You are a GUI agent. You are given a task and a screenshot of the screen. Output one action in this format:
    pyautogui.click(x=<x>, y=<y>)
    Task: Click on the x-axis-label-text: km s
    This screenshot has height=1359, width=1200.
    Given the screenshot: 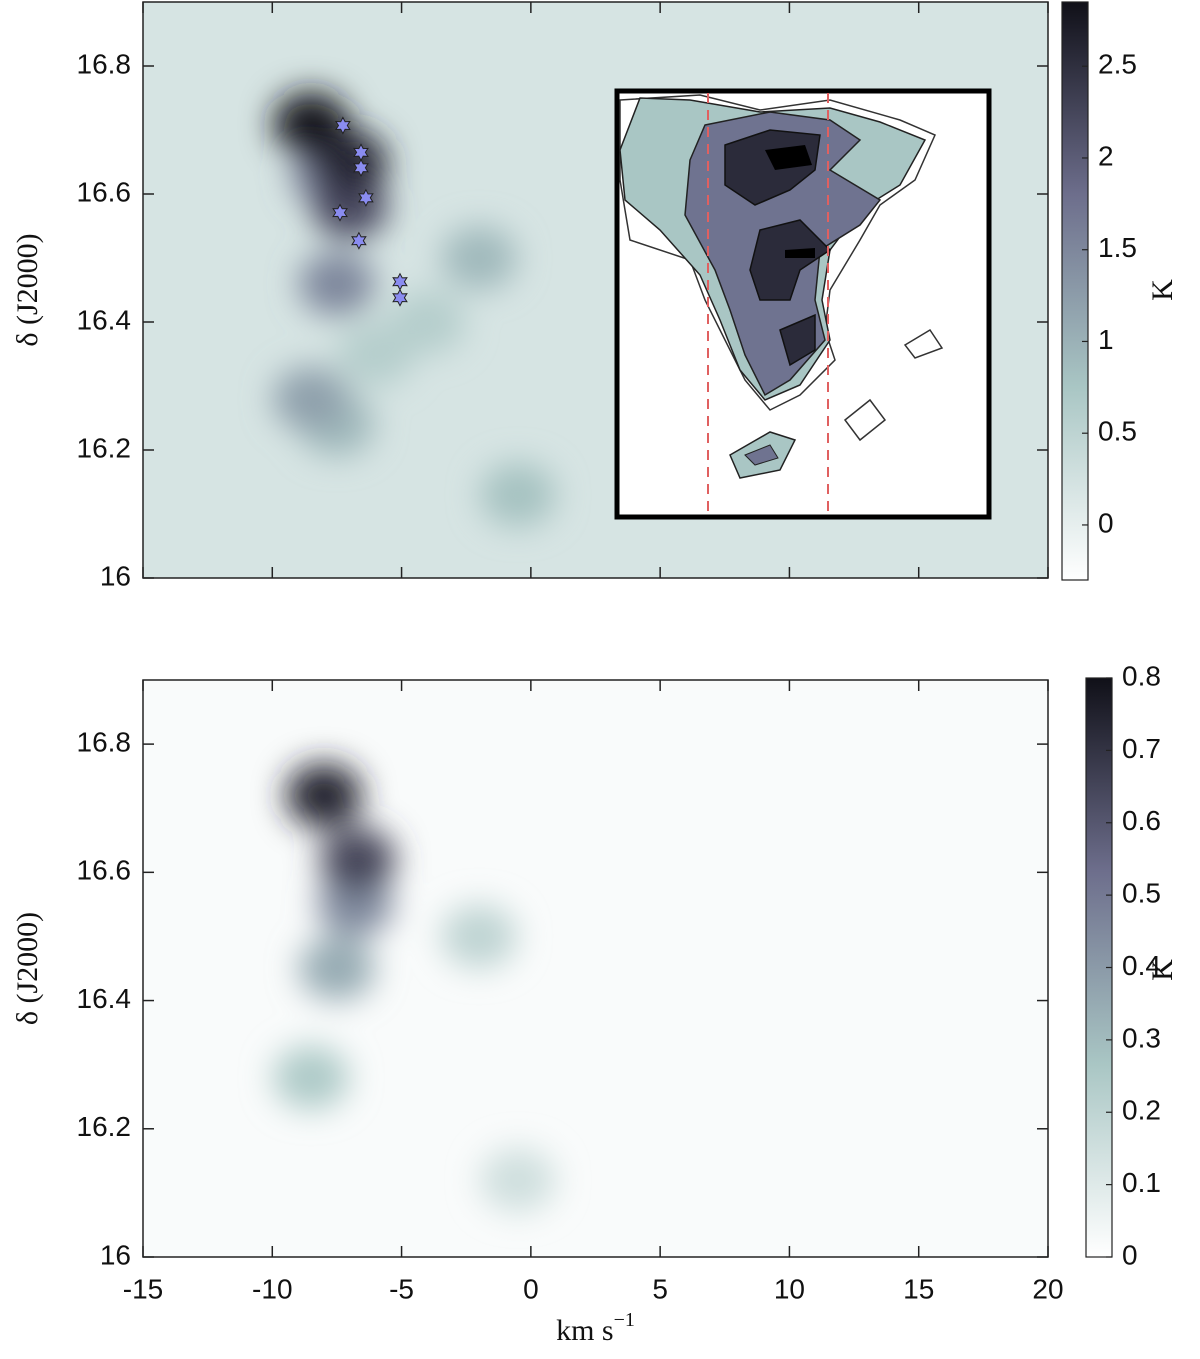 What is the action you would take?
    pyautogui.click(x=585, y=1330)
    